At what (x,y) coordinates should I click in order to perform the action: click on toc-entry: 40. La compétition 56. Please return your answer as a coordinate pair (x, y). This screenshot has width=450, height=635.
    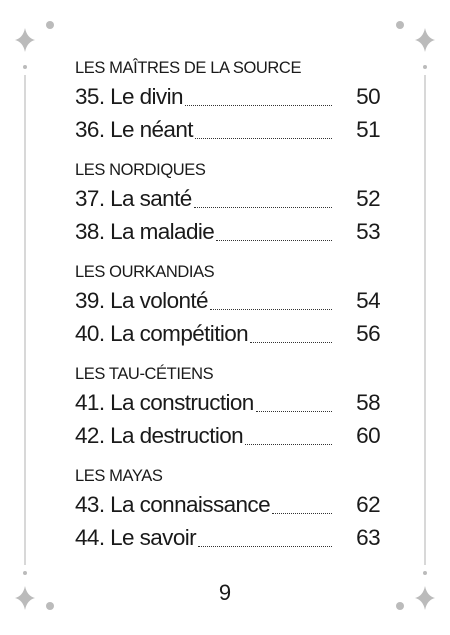
    Looking at the image, I should click on (228, 334).